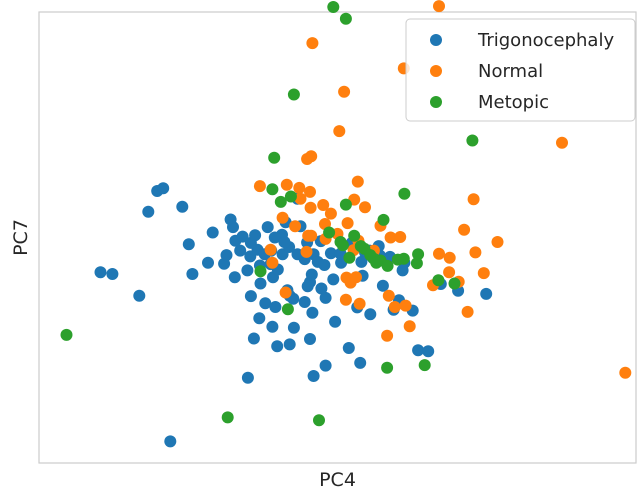 This screenshot has width=639, height=489. What do you see at coordinates (21, 237) in the screenshot?
I see `y-axis-label: PC7` at bounding box center [21, 237].